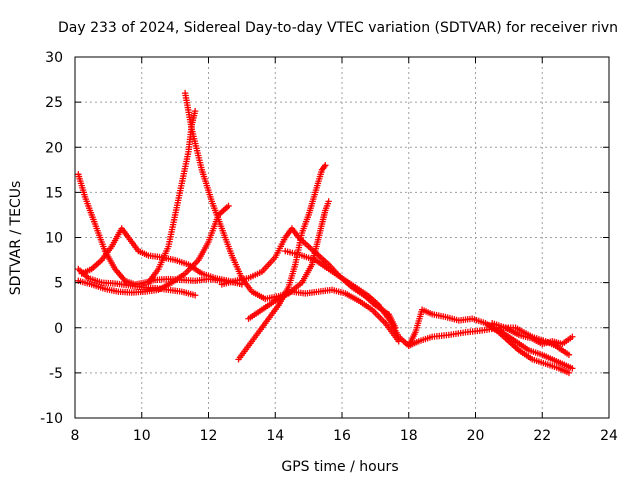 This screenshot has height=480, width=640. Describe the element at coordinates (409, 436) in the screenshot. I see `x-tick-label: 18` at that location.